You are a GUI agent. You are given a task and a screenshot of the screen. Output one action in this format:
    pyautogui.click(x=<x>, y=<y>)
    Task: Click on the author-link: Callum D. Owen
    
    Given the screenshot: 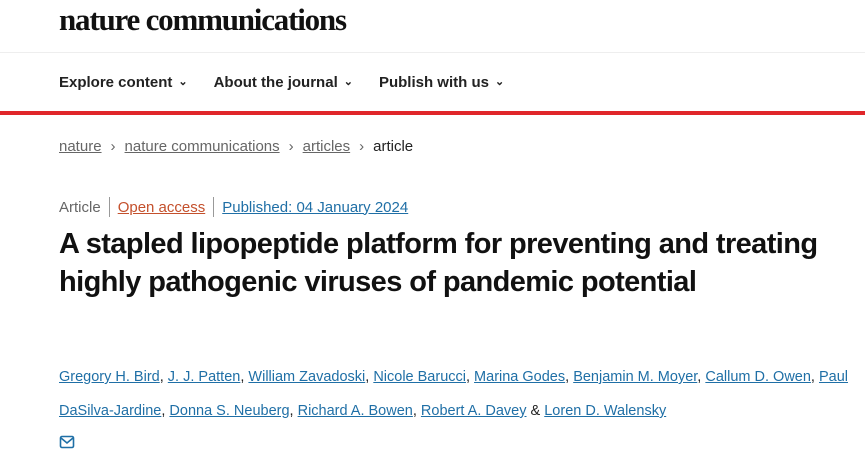 What is the action you would take?
    pyautogui.click(x=758, y=377)
    